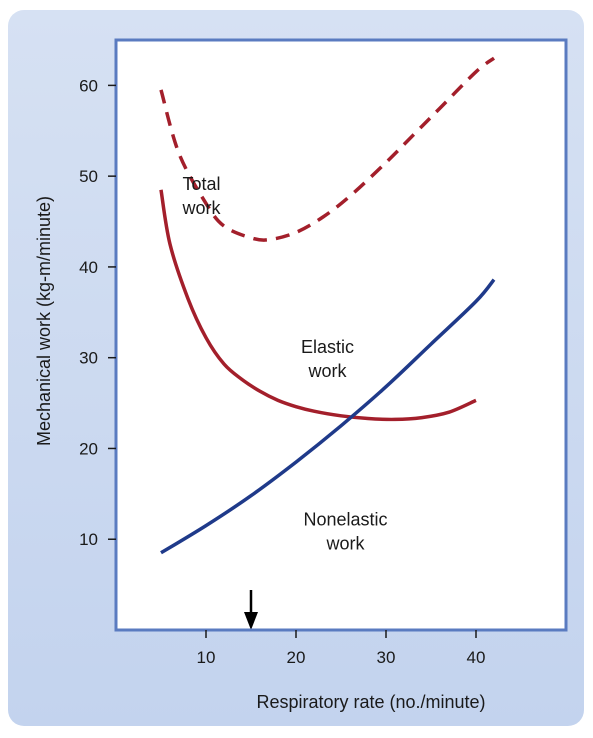 This screenshot has width=593, height=738. What do you see at coordinates (327, 347) in the screenshot?
I see `annotation-line: Elastic` at bounding box center [327, 347].